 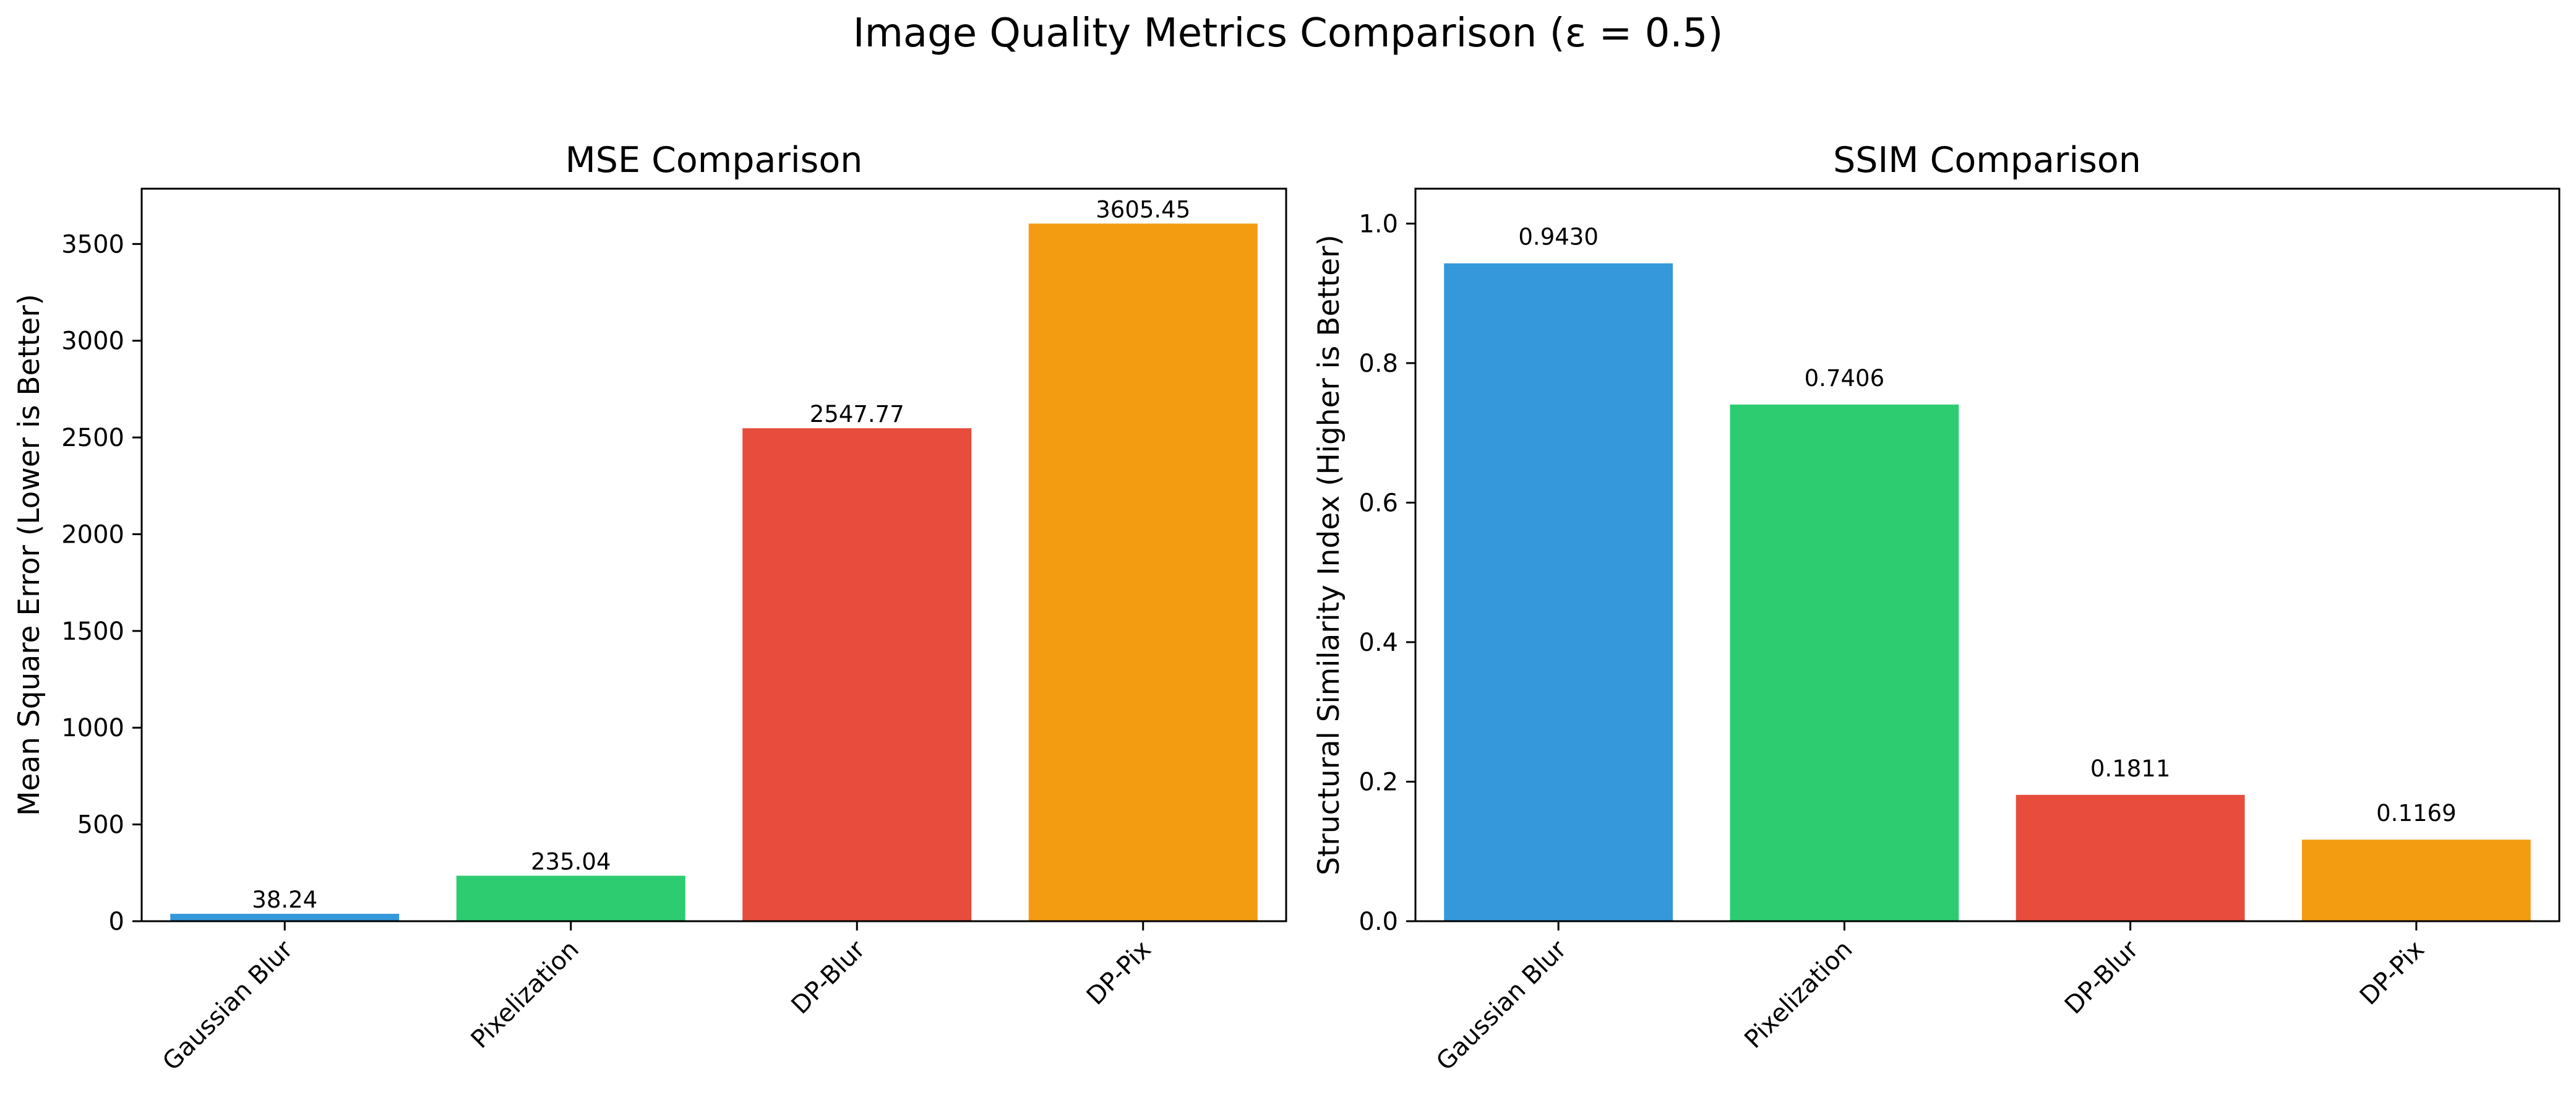 What do you see at coordinates (1378, 643) in the screenshot?
I see `ssim-y-tick-label: 0.4` at bounding box center [1378, 643].